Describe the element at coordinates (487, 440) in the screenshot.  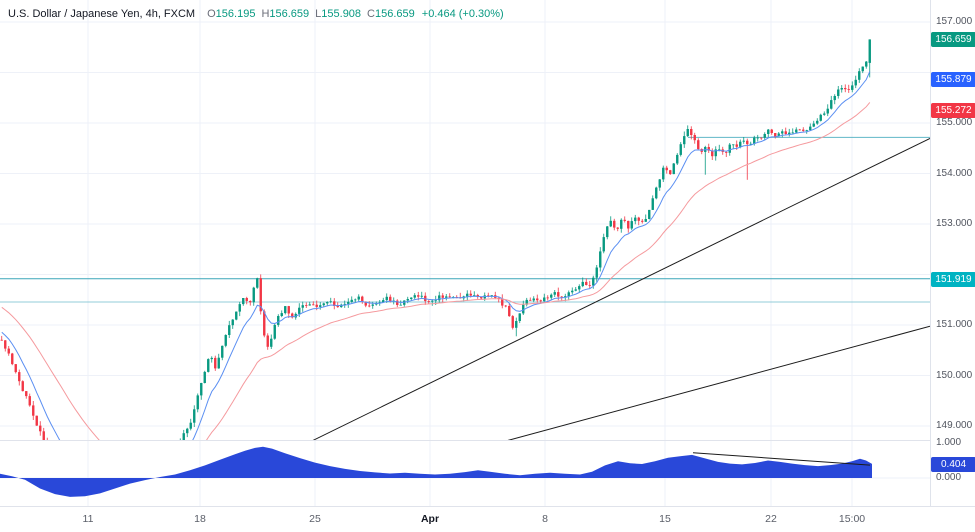
I see `pane-separator` at that location.